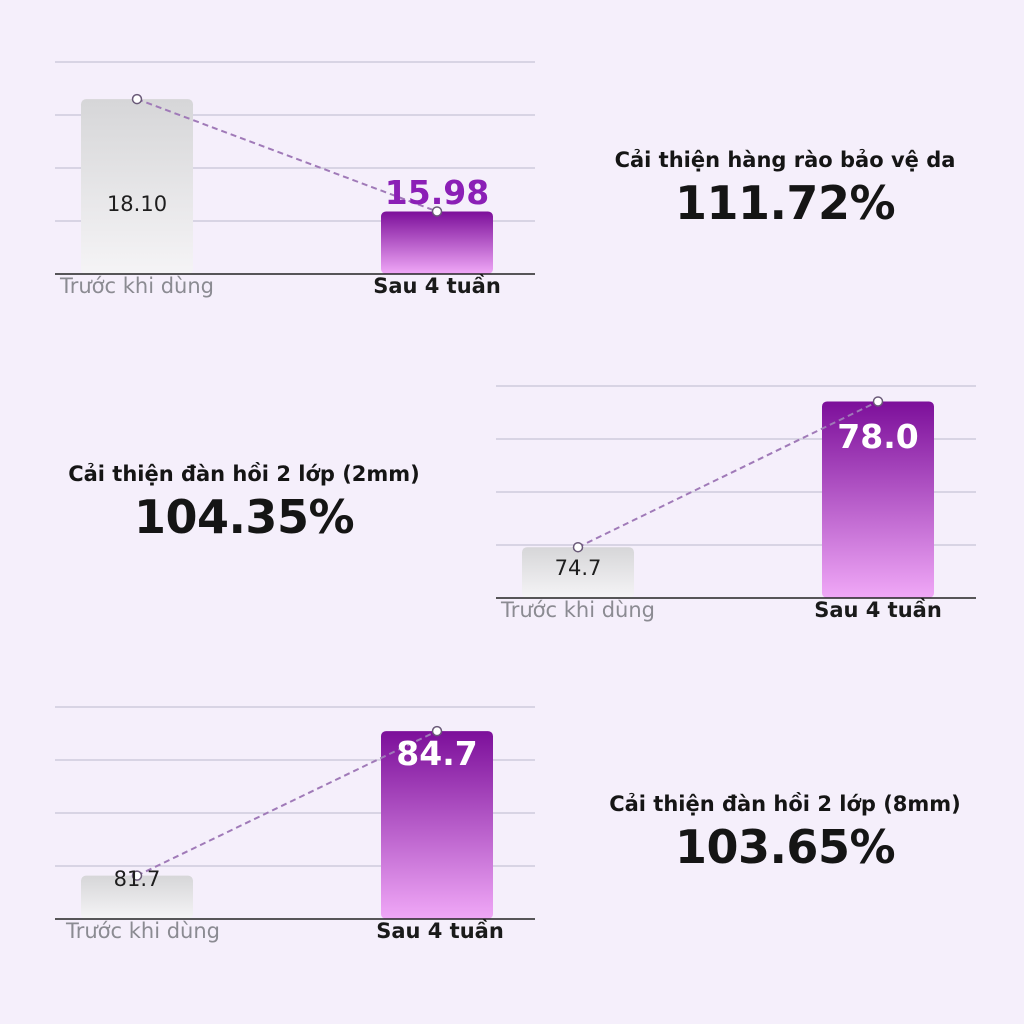 The width and height of the screenshot is (1024, 1024). Describe the element at coordinates (785, 804) in the screenshot. I see `stat-title: Cải thiện đàn hồi 2 lớp (8mm)` at that location.